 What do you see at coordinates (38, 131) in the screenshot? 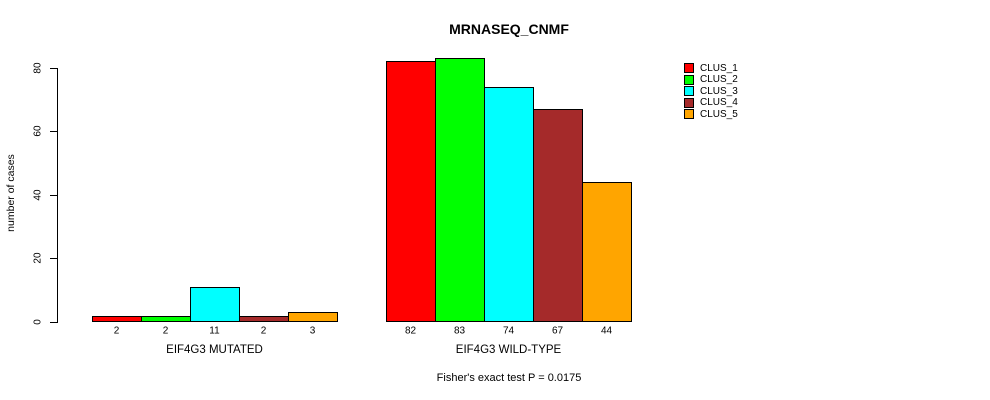
I see `y-axis-tick-label: 60` at bounding box center [38, 131].